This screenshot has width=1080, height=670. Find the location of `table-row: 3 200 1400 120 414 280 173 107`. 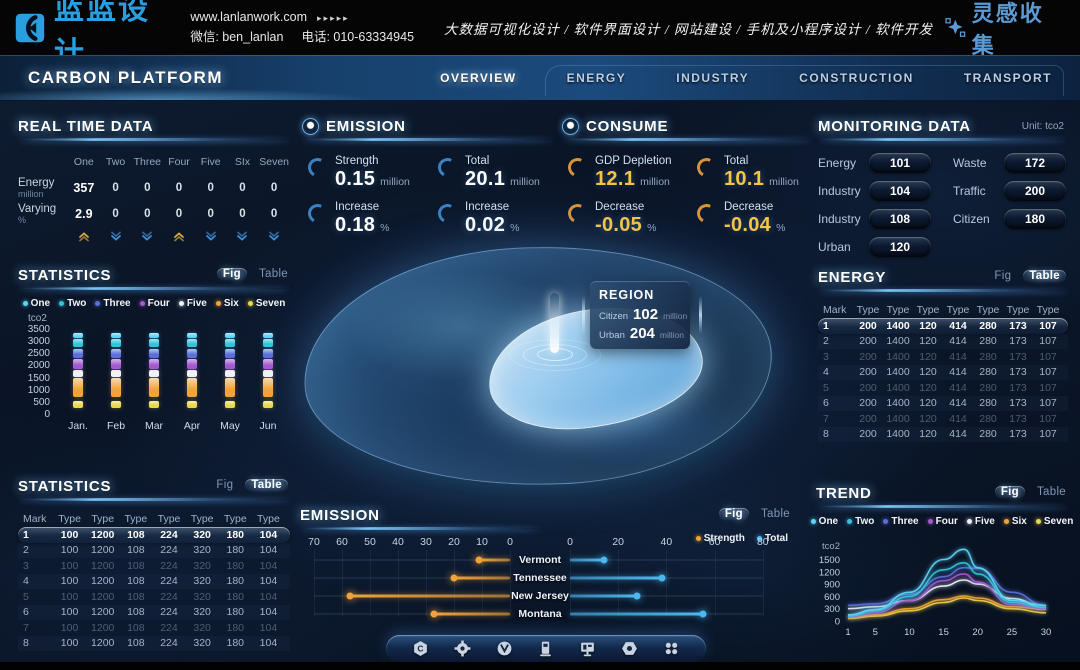

table-row: 3 200 1400 120 414 280 173 107 is located at coordinates (943, 357).